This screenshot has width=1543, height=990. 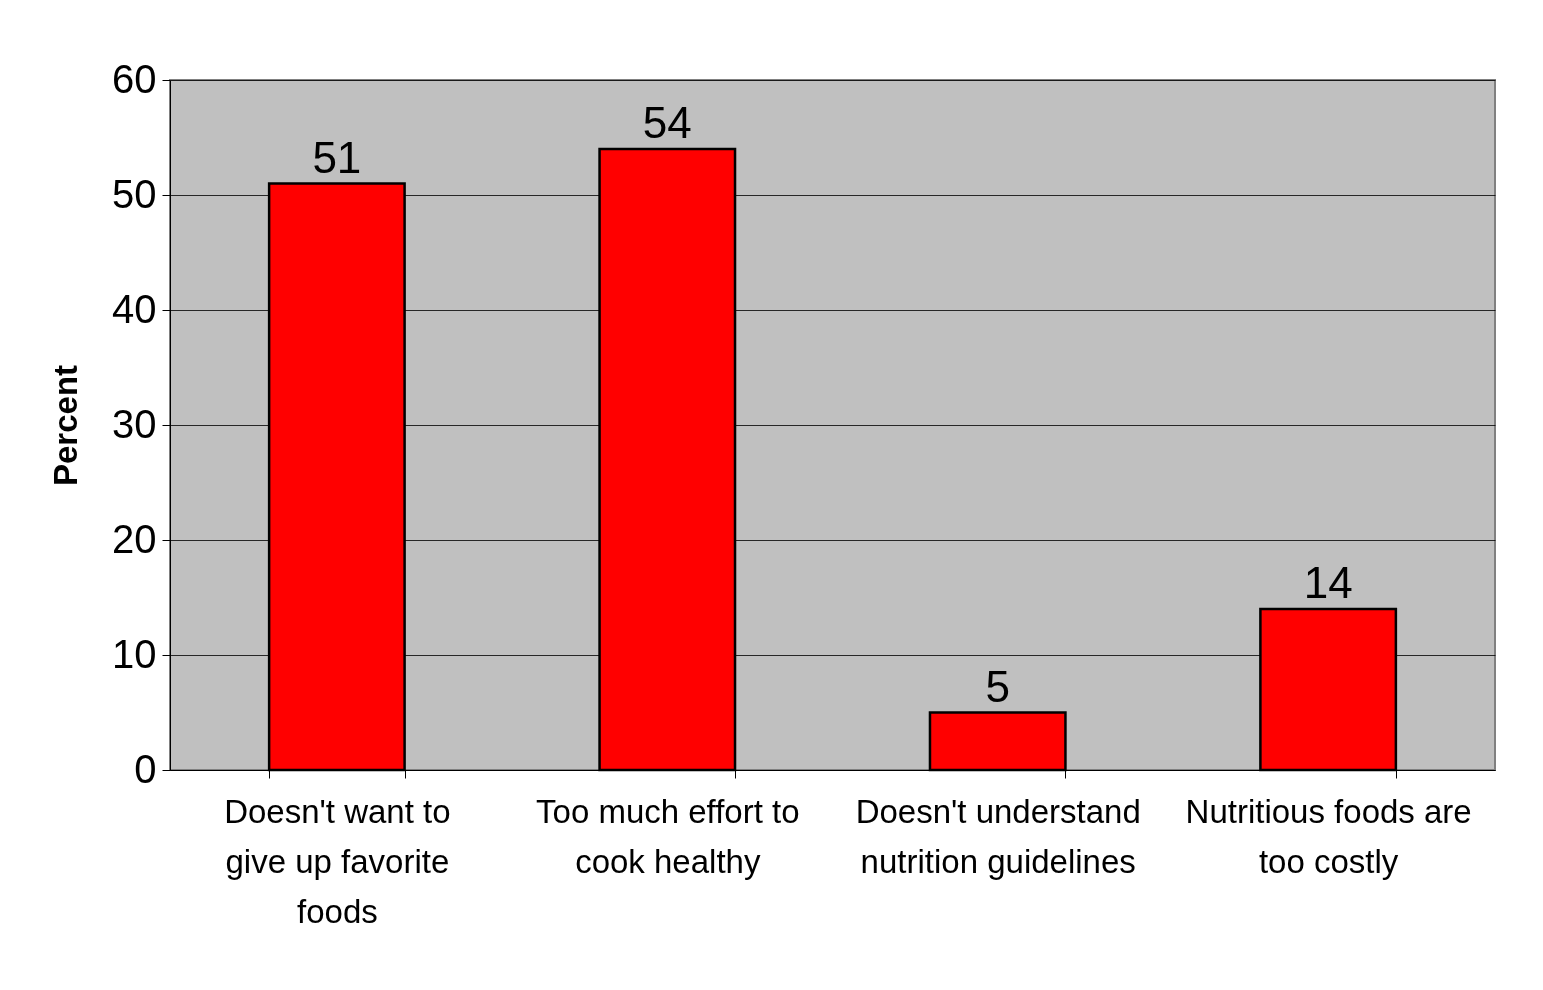 What do you see at coordinates (134, 653) in the screenshot?
I see `y-tick-label: 10` at bounding box center [134, 653].